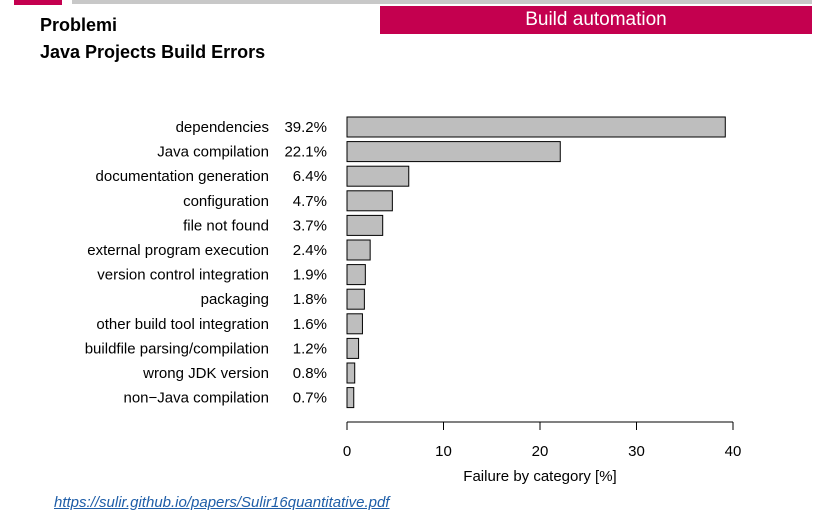 This screenshot has height=531, width=817. What do you see at coordinates (310, 201) in the screenshot?
I see `value-label: 4.7%` at bounding box center [310, 201].